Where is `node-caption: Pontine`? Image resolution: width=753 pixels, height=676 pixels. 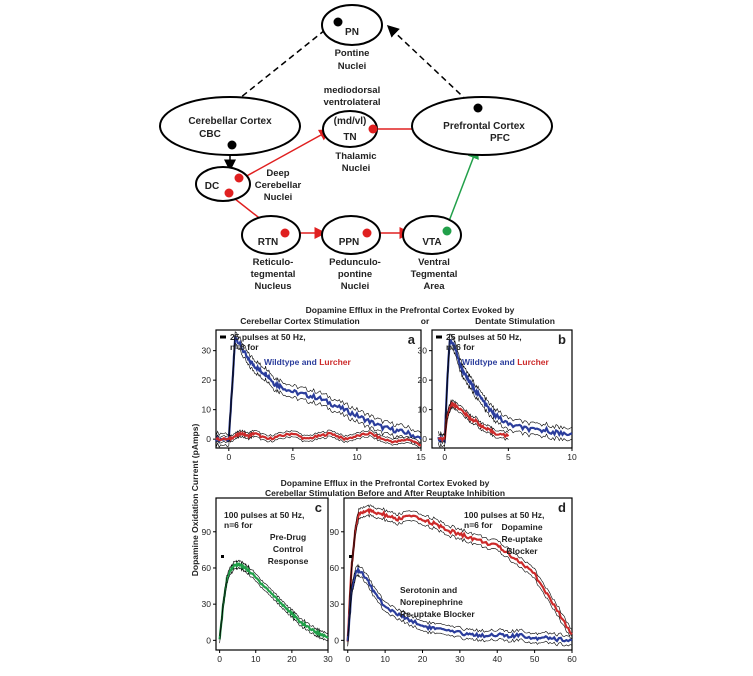
node-caption: Pontine is located at coordinates (352, 53).